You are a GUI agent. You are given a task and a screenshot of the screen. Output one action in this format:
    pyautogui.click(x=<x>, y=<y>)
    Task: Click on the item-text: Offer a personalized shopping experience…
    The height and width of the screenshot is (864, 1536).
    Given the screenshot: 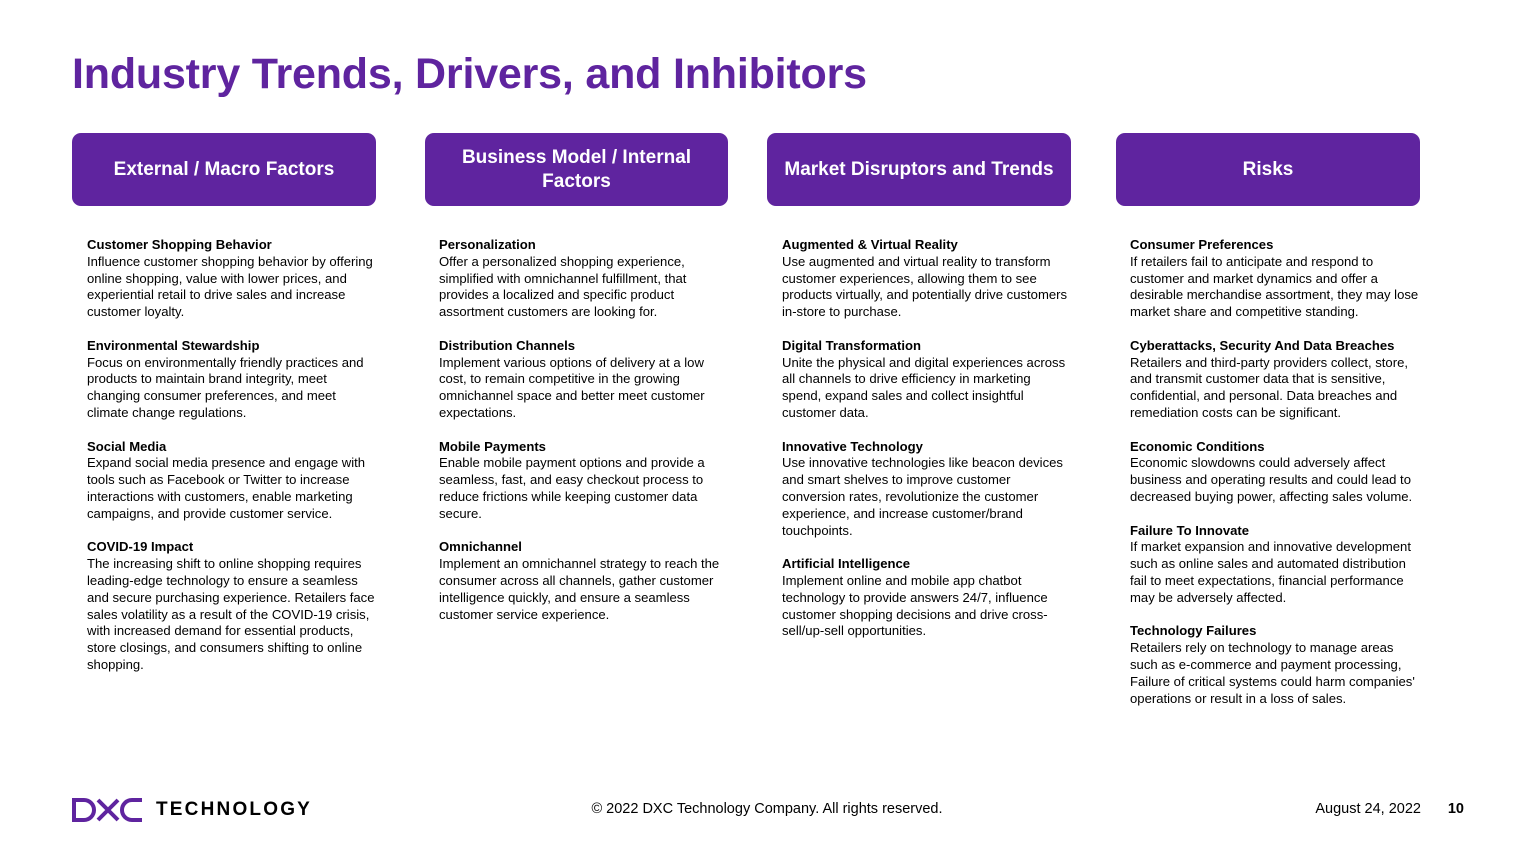 What is the action you would take?
    pyautogui.click(x=563, y=286)
    